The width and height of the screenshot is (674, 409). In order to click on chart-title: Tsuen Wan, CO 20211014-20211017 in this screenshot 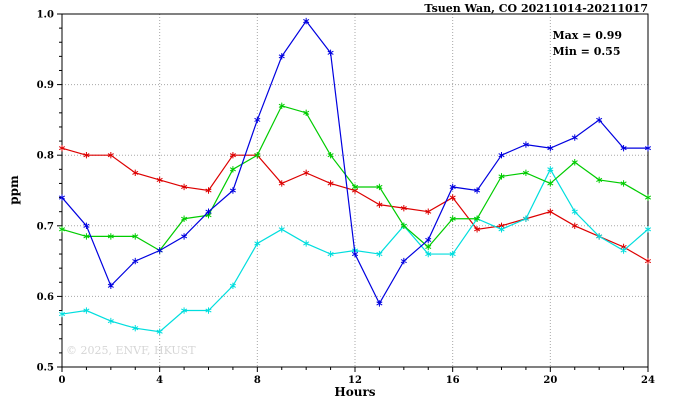, I will do `click(536, 8)`.